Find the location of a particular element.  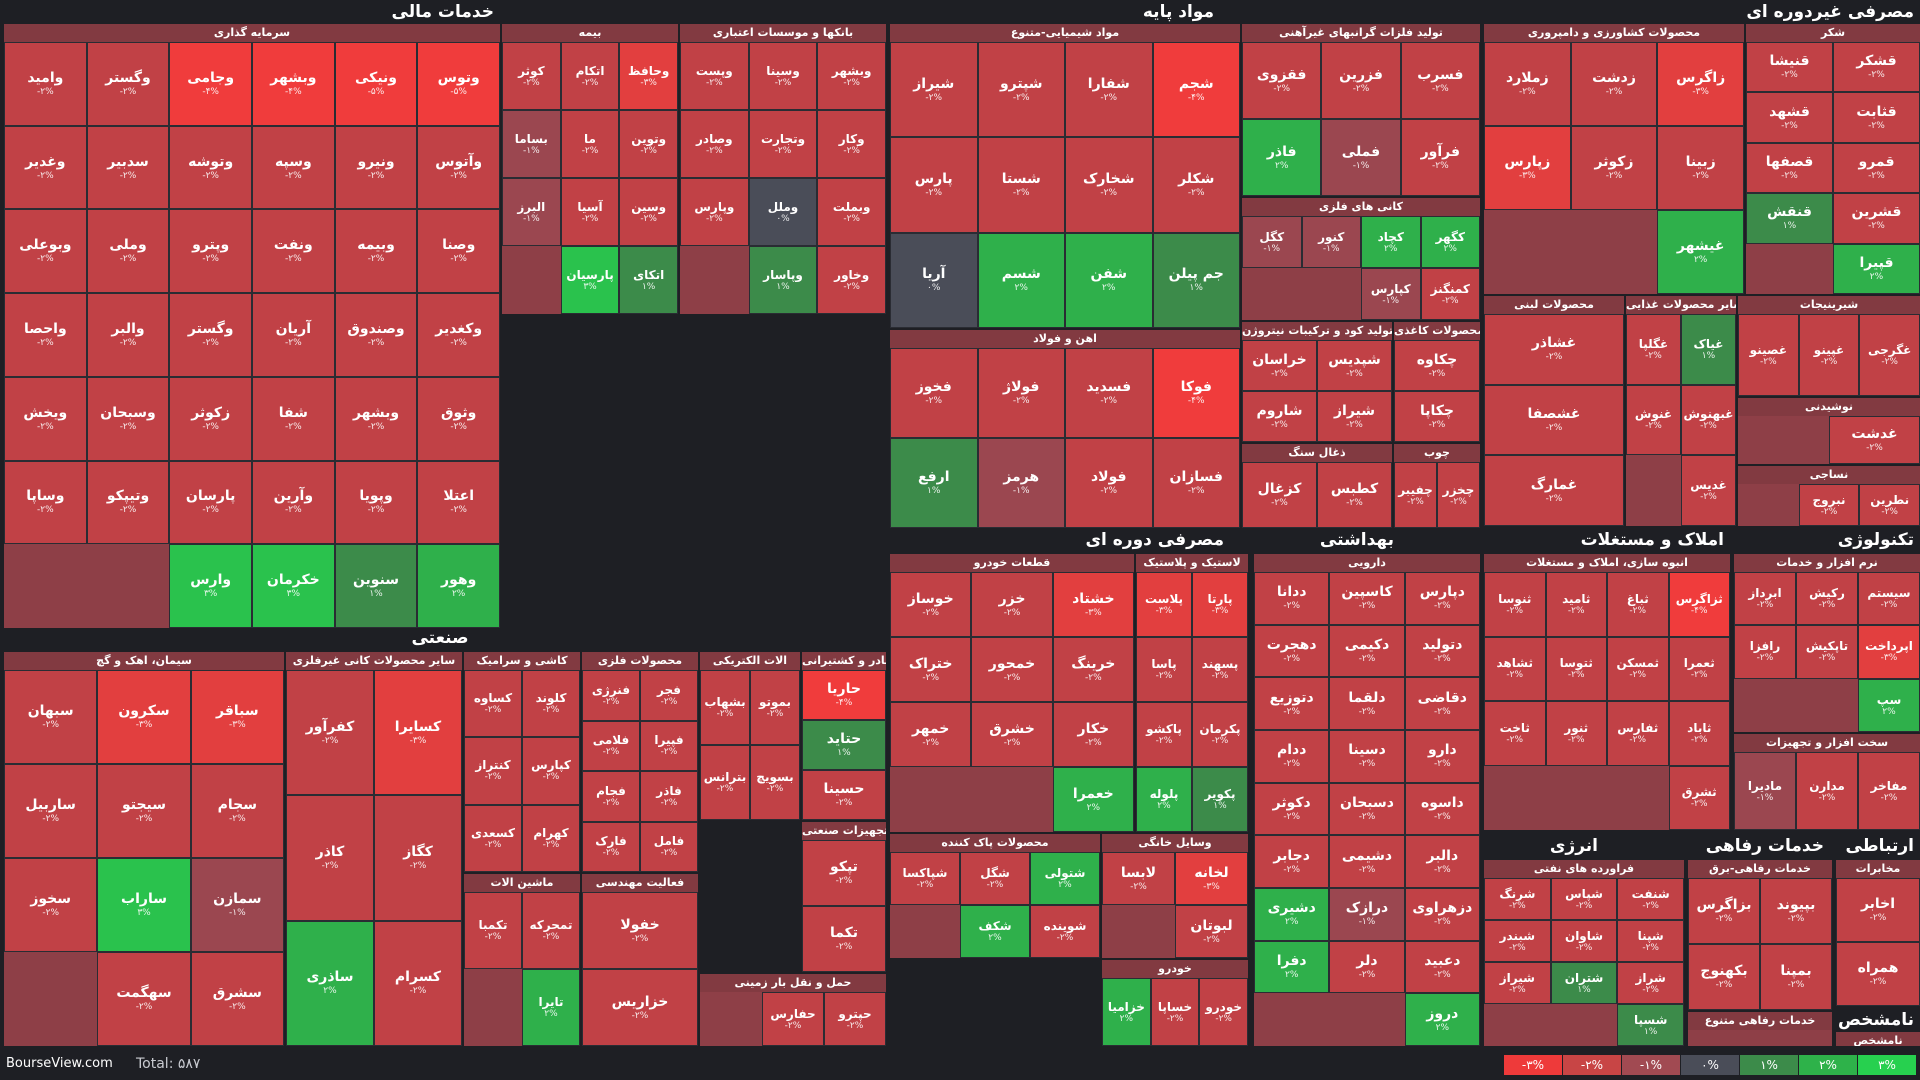

stock-tile: چفیبر -۲% is located at coordinates (1415, 495).